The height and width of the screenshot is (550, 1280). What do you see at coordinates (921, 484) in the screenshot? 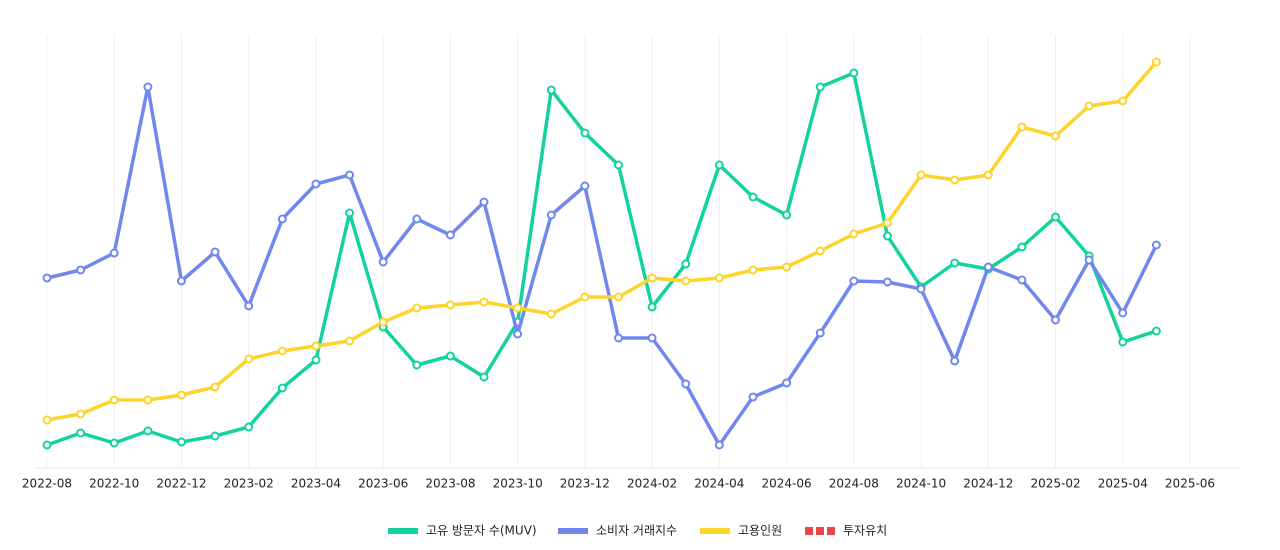
I see `x-tick-label: 2024-10` at bounding box center [921, 484].